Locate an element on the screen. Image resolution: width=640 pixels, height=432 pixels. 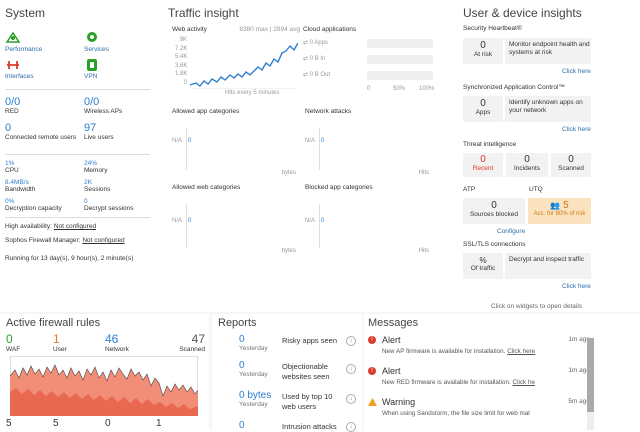
heartbeat-count-box: 0 At risk is located at coordinates (483, 51).